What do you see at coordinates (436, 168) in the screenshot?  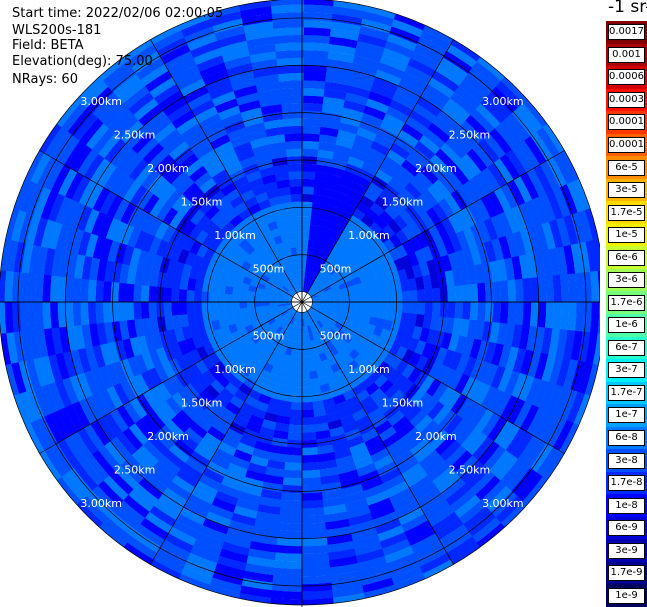 I see `range-ring-label: 2.00km` at bounding box center [436, 168].